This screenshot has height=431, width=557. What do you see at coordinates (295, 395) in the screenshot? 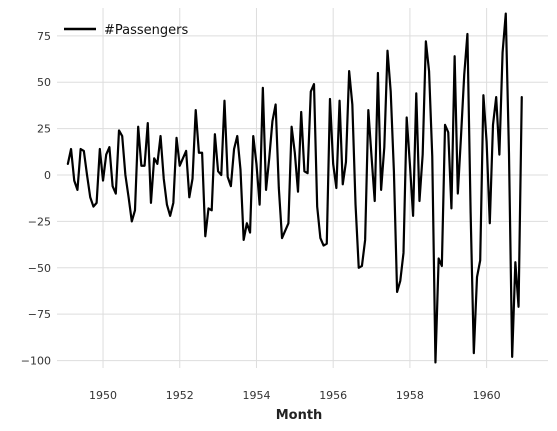
I see `x-axis-ticks: 1950 1952 1954 1956 1958 1960` at bounding box center [295, 395].